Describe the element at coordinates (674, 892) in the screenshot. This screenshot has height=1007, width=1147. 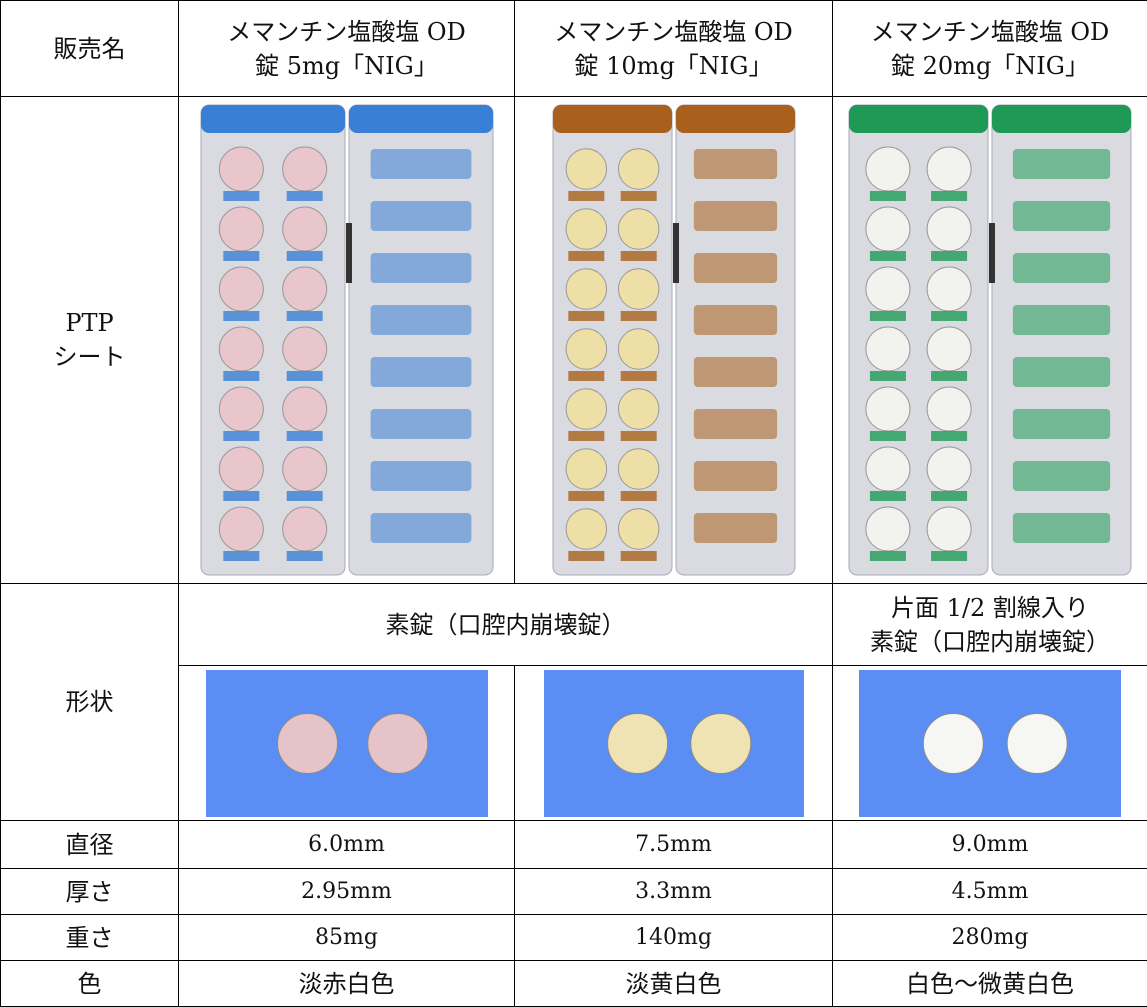
I see `cell: 3.3mm` at that location.